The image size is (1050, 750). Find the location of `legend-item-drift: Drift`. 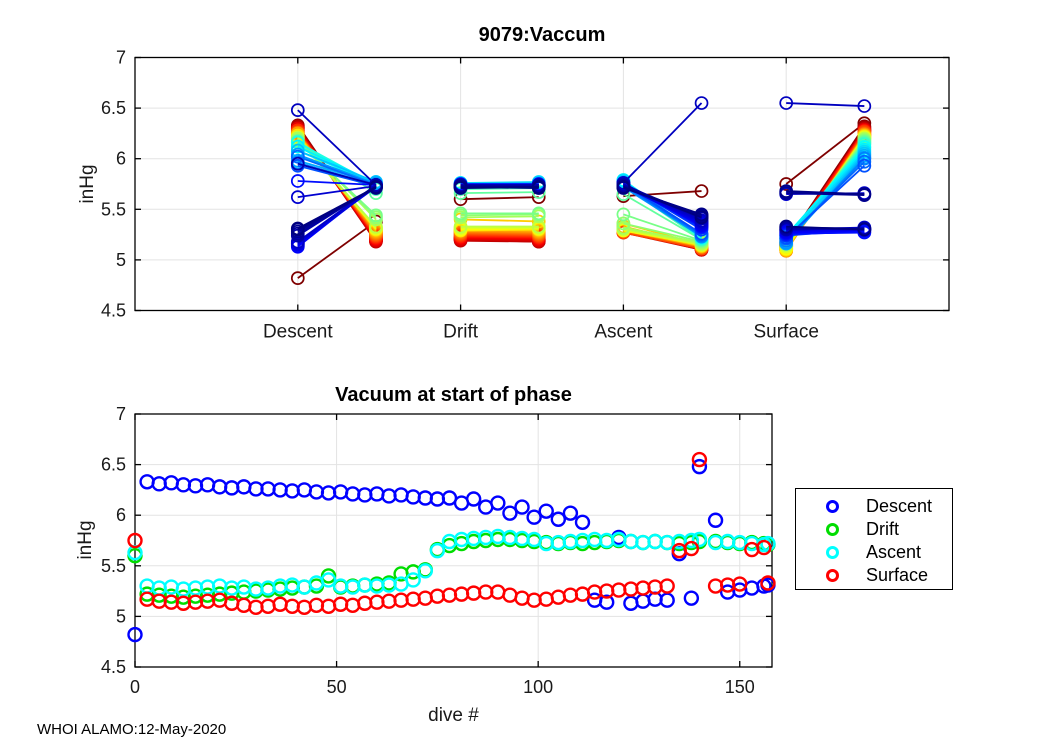

legend-item-drift: Drift is located at coordinates (874, 529).